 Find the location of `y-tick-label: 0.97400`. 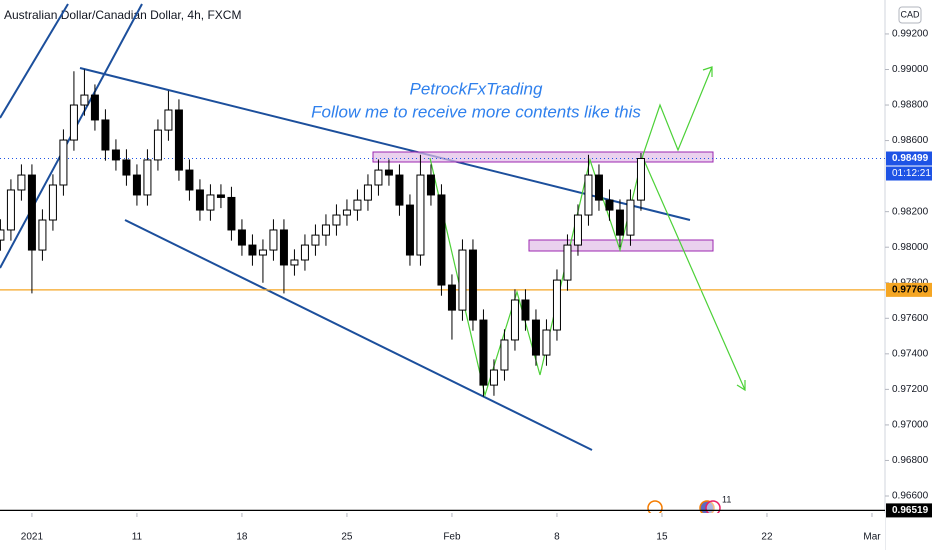

y-tick-label: 0.97400 is located at coordinates (910, 353).